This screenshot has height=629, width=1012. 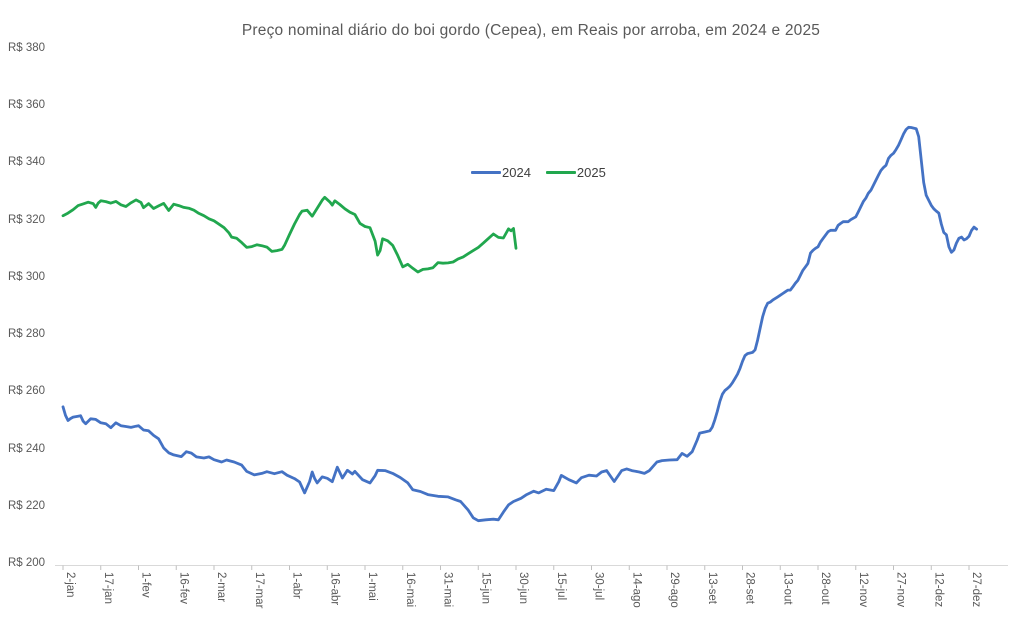 What do you see at coordinates (70, 585) in the screenshot?
I see `x-tick-label-2-jan: 2-jan` at bounding box center [70, 585].